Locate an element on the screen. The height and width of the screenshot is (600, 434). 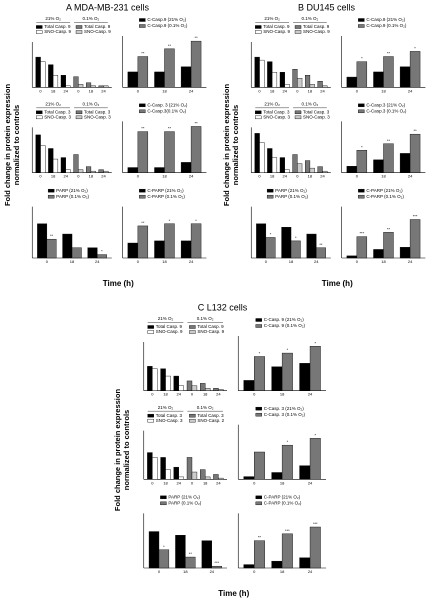
legend-label: C-PARP (21% O₂) is located at coordinates (165, 190).